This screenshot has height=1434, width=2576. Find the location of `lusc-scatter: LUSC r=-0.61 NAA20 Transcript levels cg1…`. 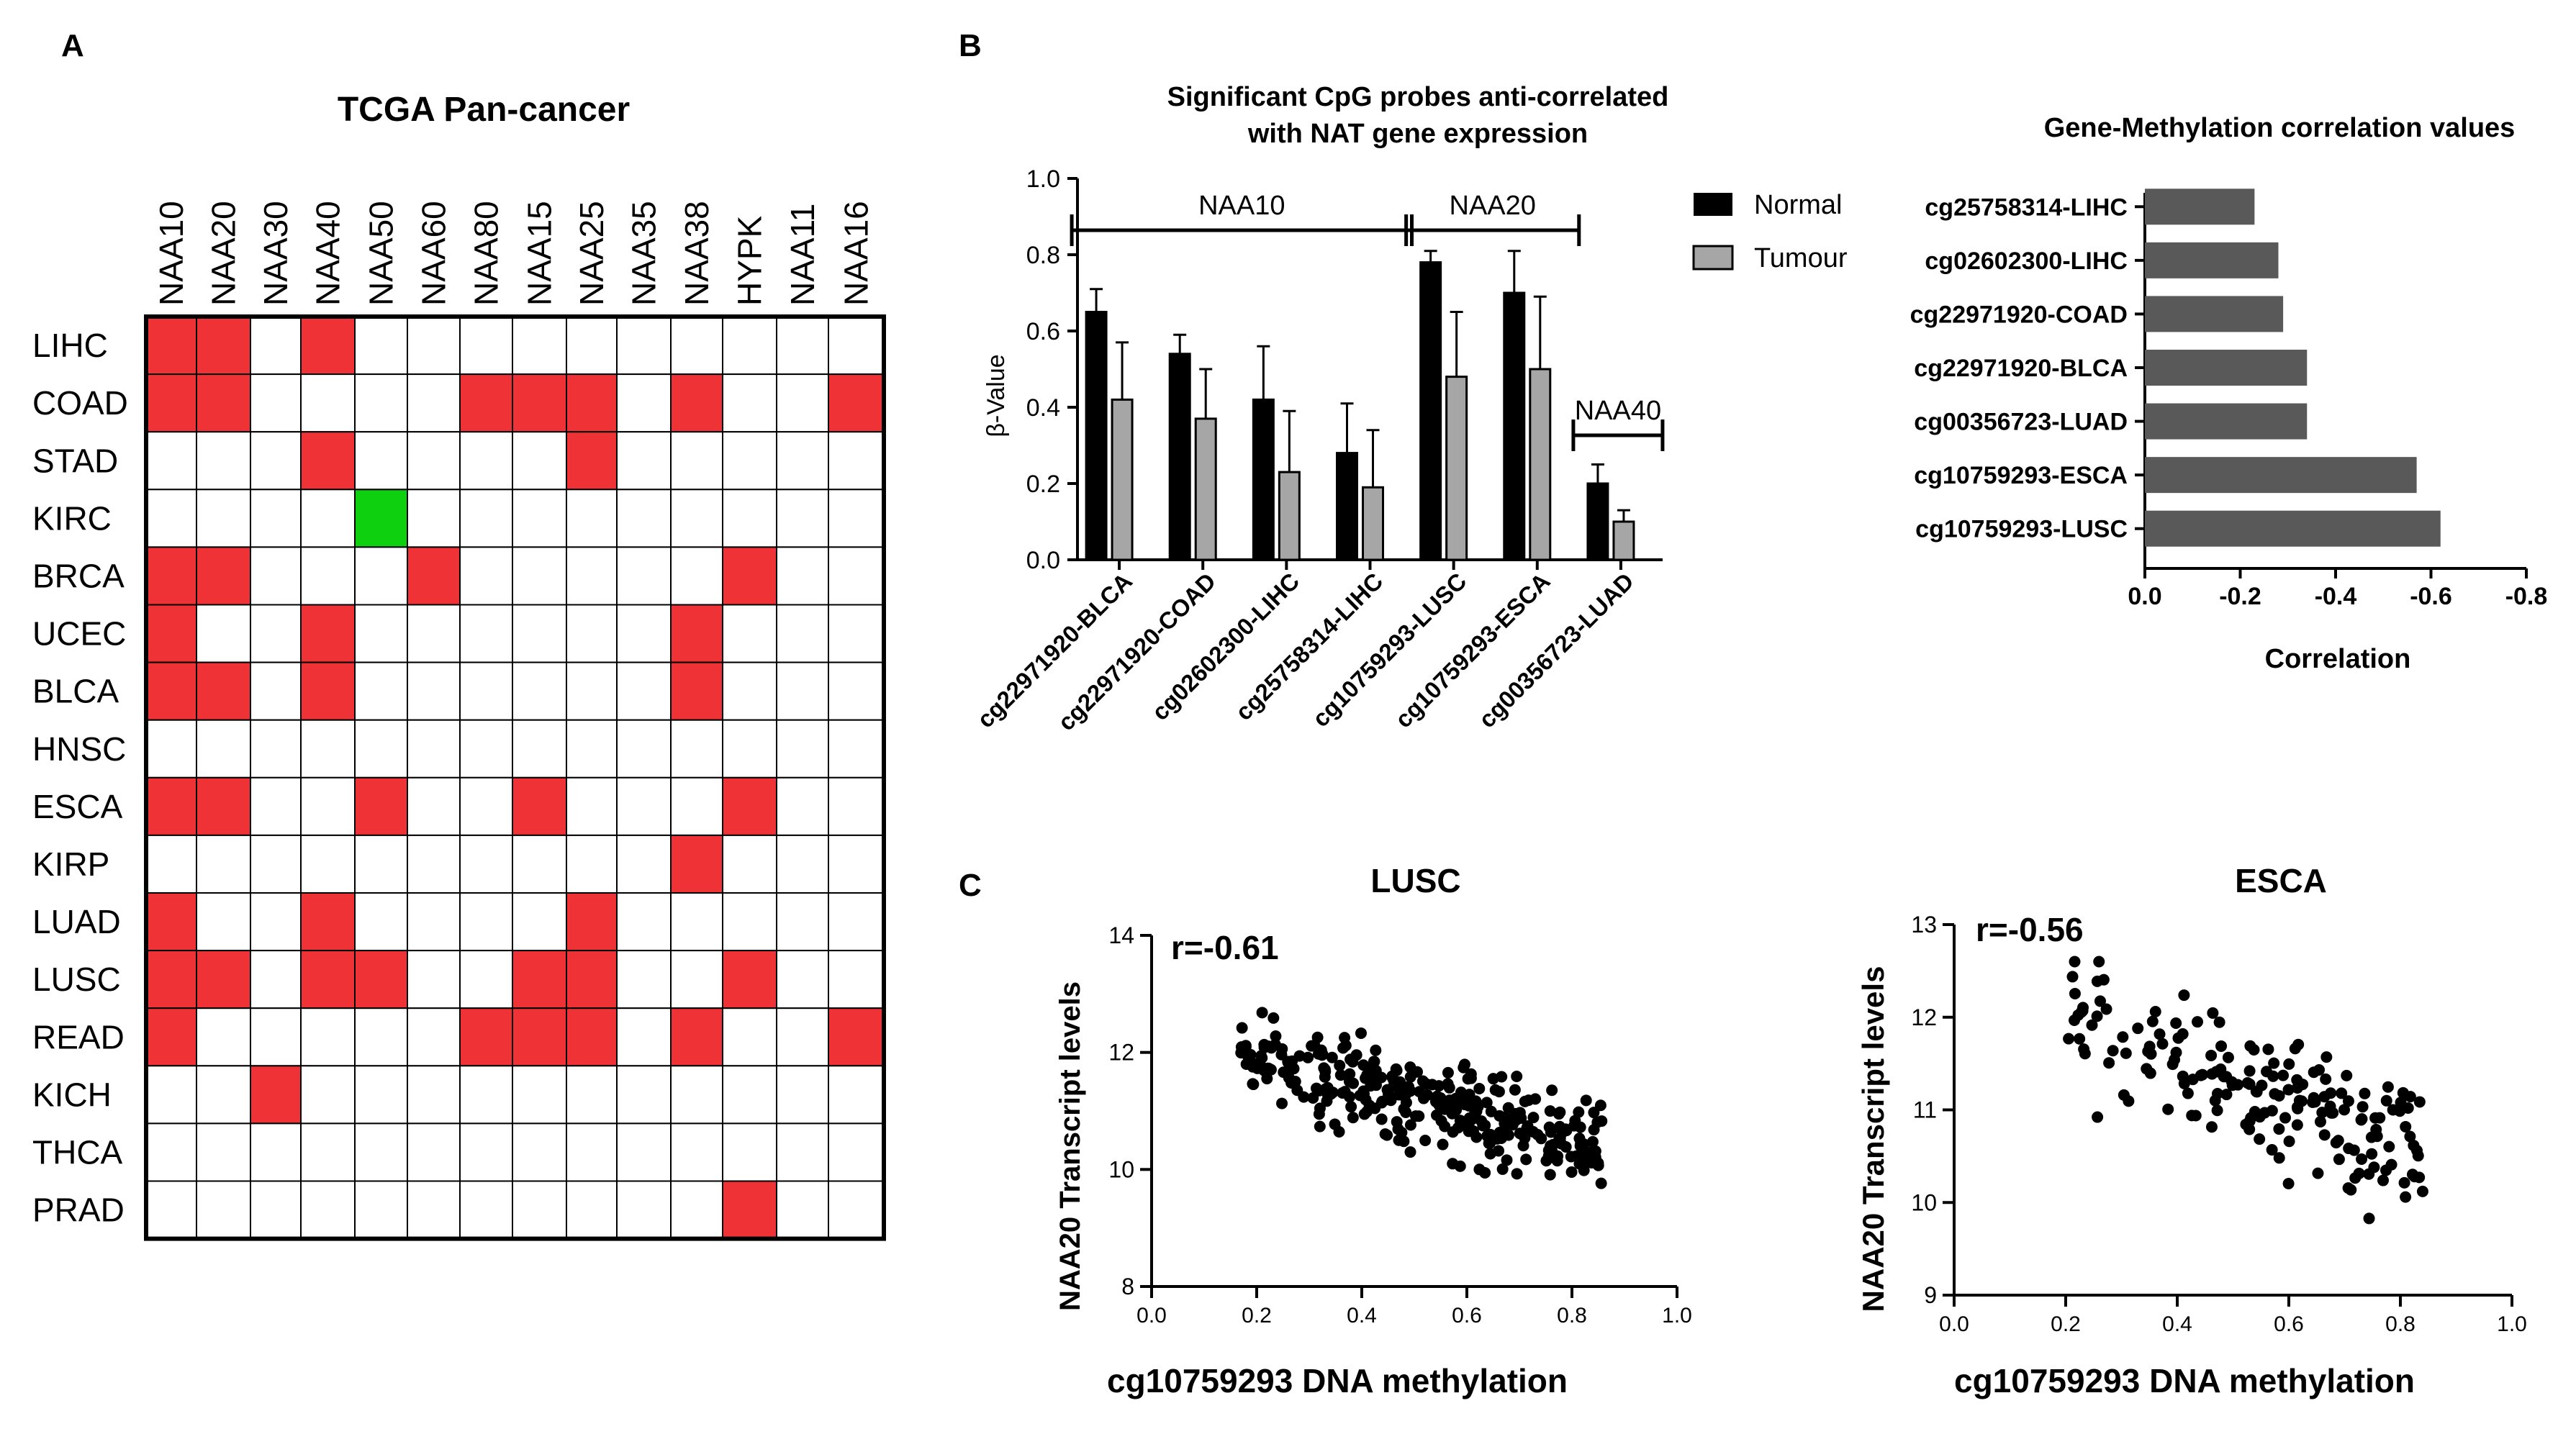

lusc-scatter: LUSC r=-0.61 NAA20 Transcript levels cg1… is located at coordinates (1373, 1130).